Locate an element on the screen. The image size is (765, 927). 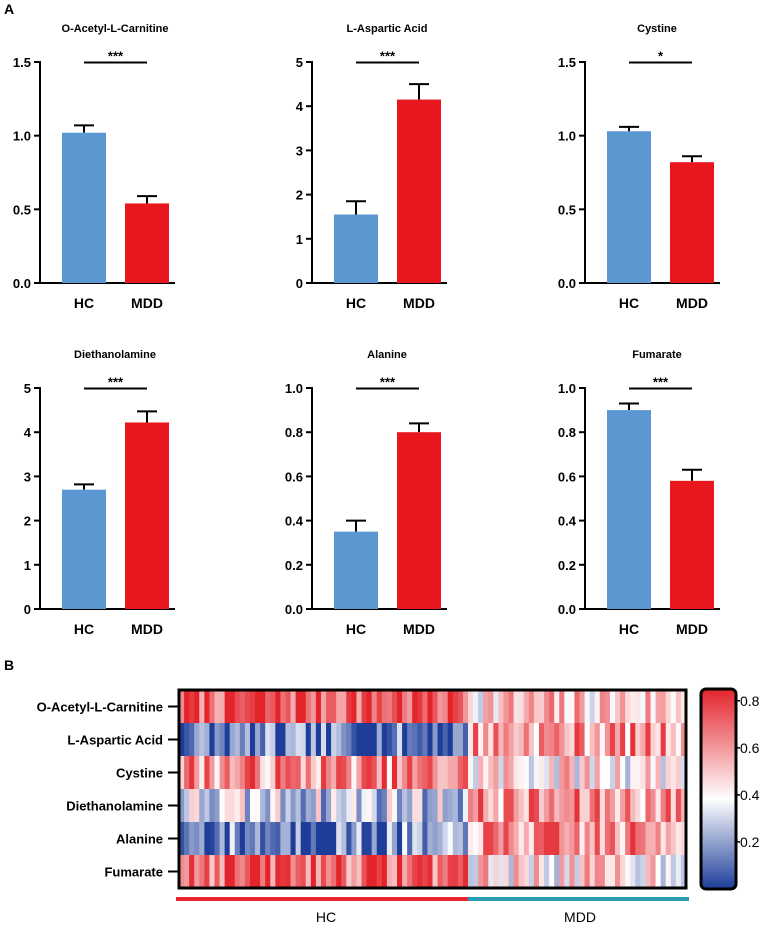
heatmap-row-label: Fumarate is located at coordinates (133, 872).